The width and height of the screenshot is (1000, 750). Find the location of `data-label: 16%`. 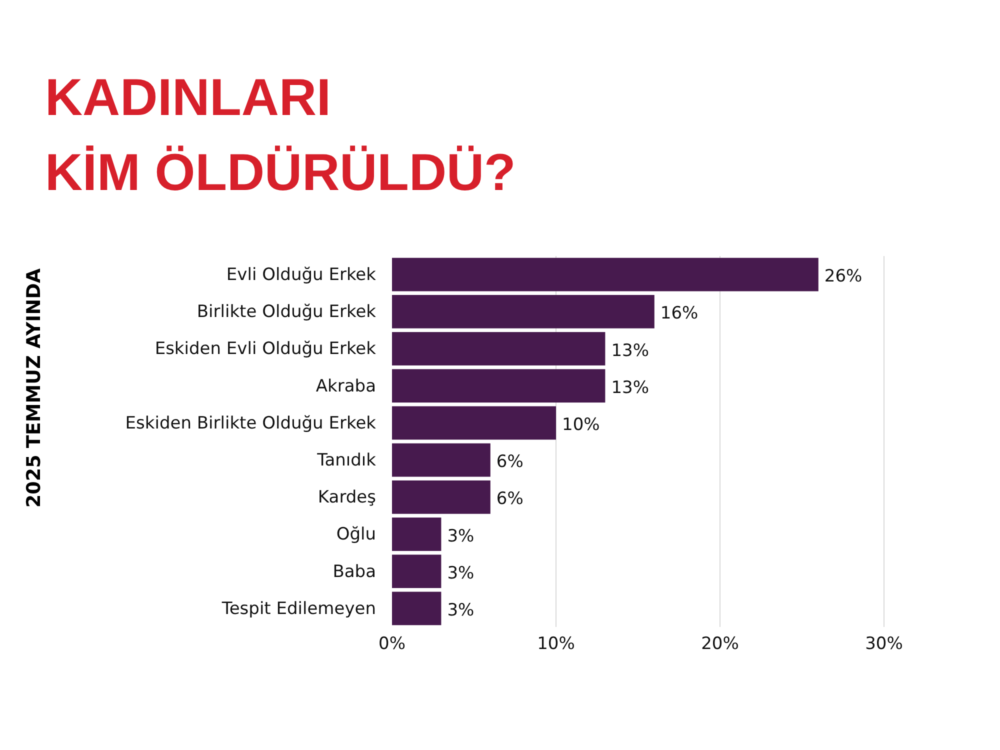

data-label: 16% is located at coordinates (679, 314).